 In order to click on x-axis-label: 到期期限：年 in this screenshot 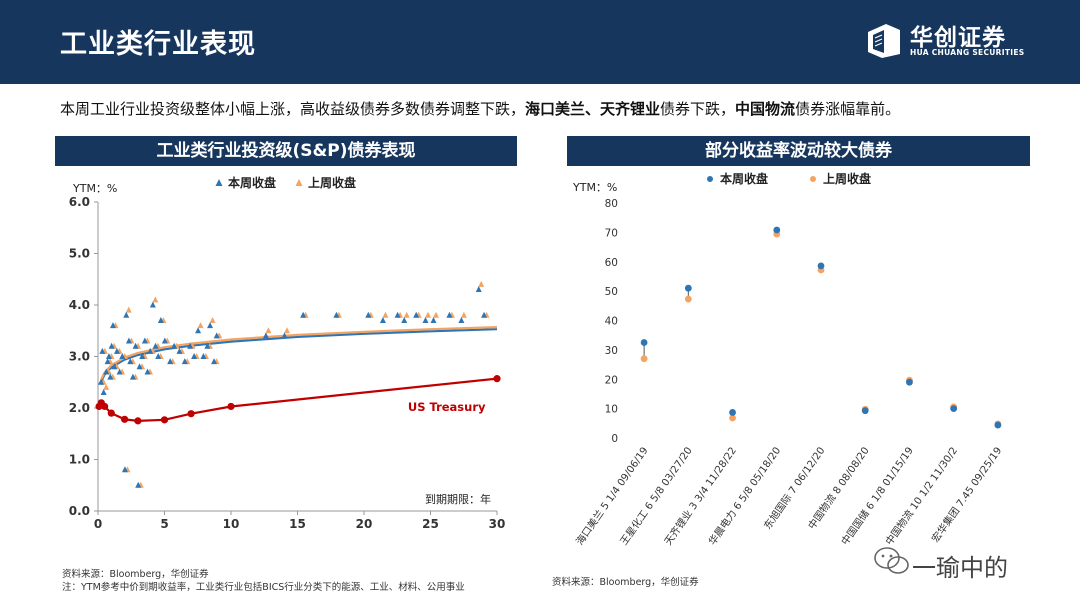, I will do `click(458, 499)`.